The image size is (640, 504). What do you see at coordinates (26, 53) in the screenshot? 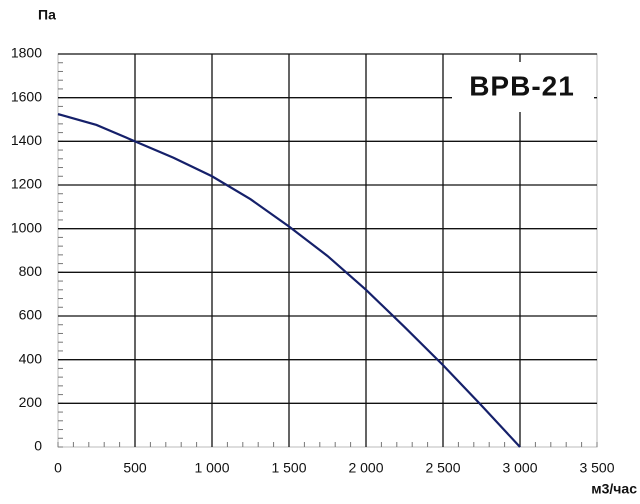
I see `y-tick-label: 1800` at bounding box center [26, 53].